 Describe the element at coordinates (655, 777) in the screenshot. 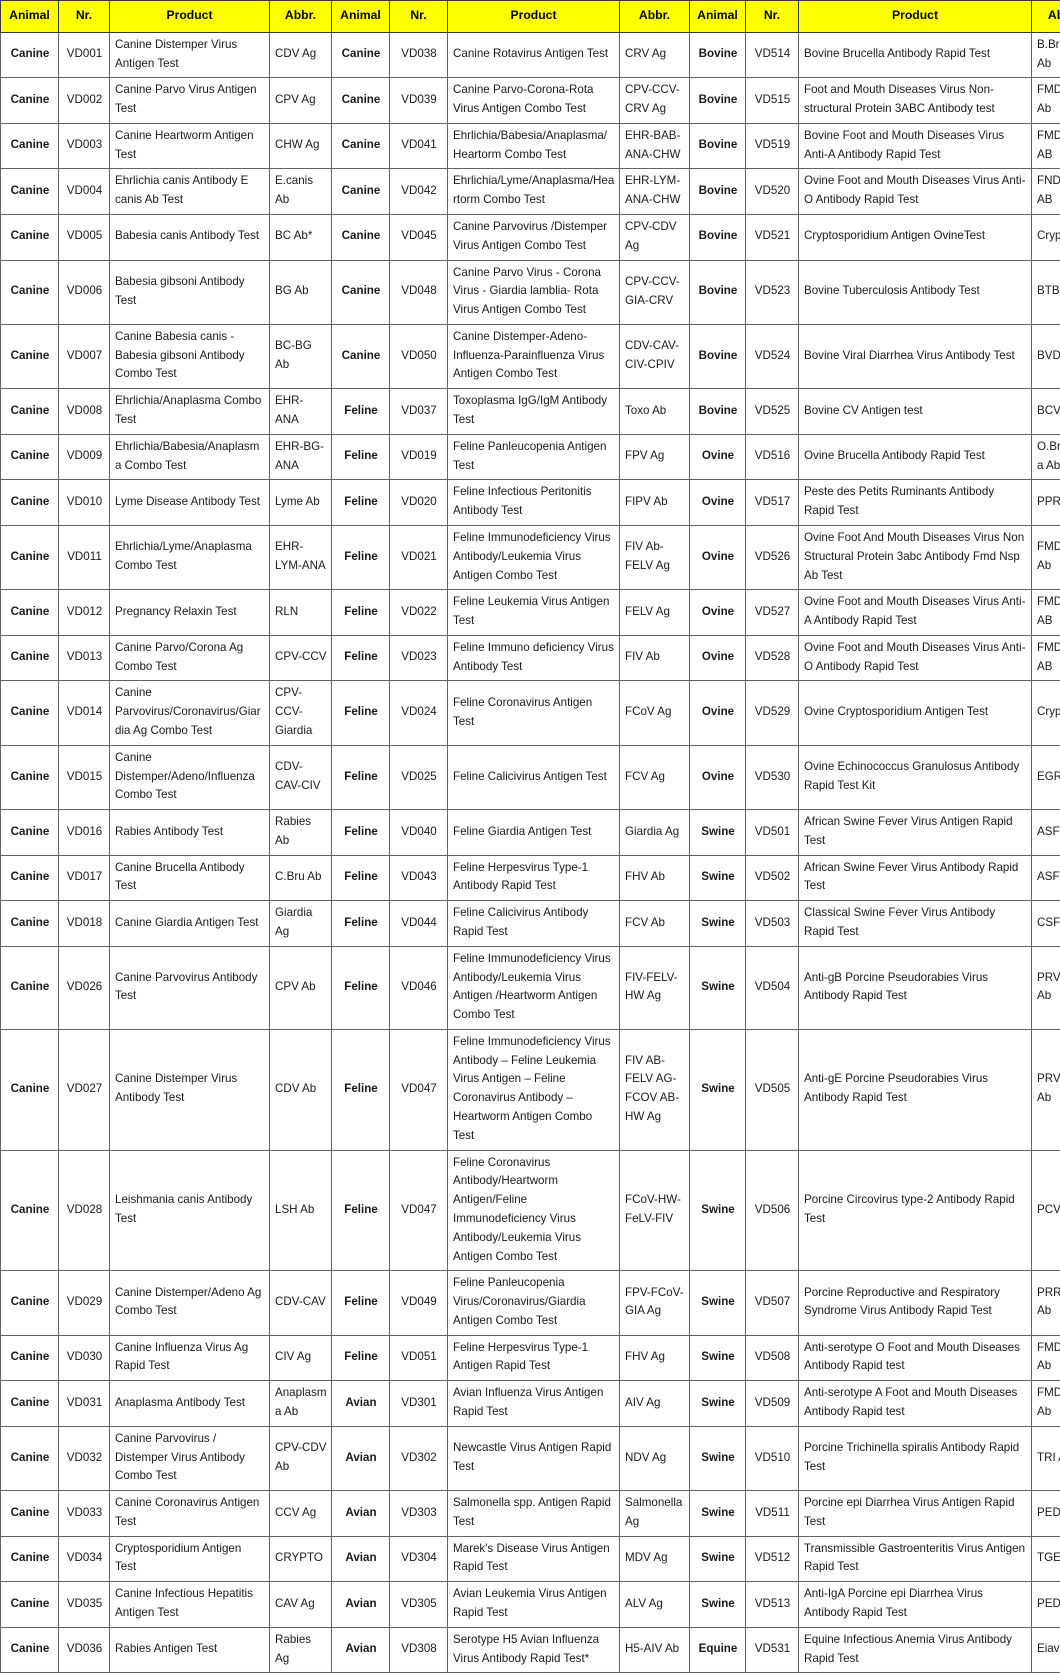

I see `cell-abbr-2: FCV Ag` at that location.